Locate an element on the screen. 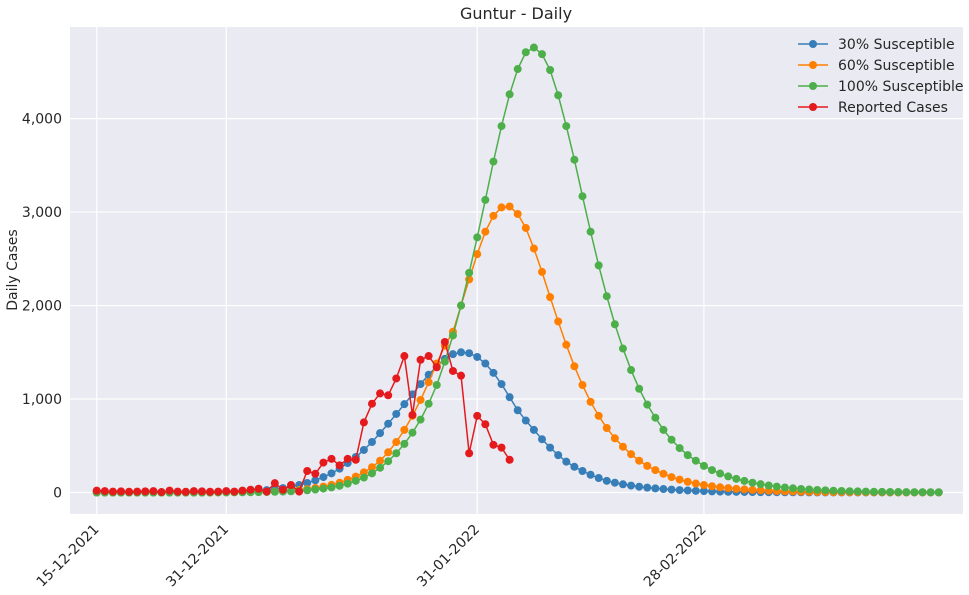 The width and height of the screenshot is (969, 595). y-tick-label: 1,000 is located at coordinates (42, 400).